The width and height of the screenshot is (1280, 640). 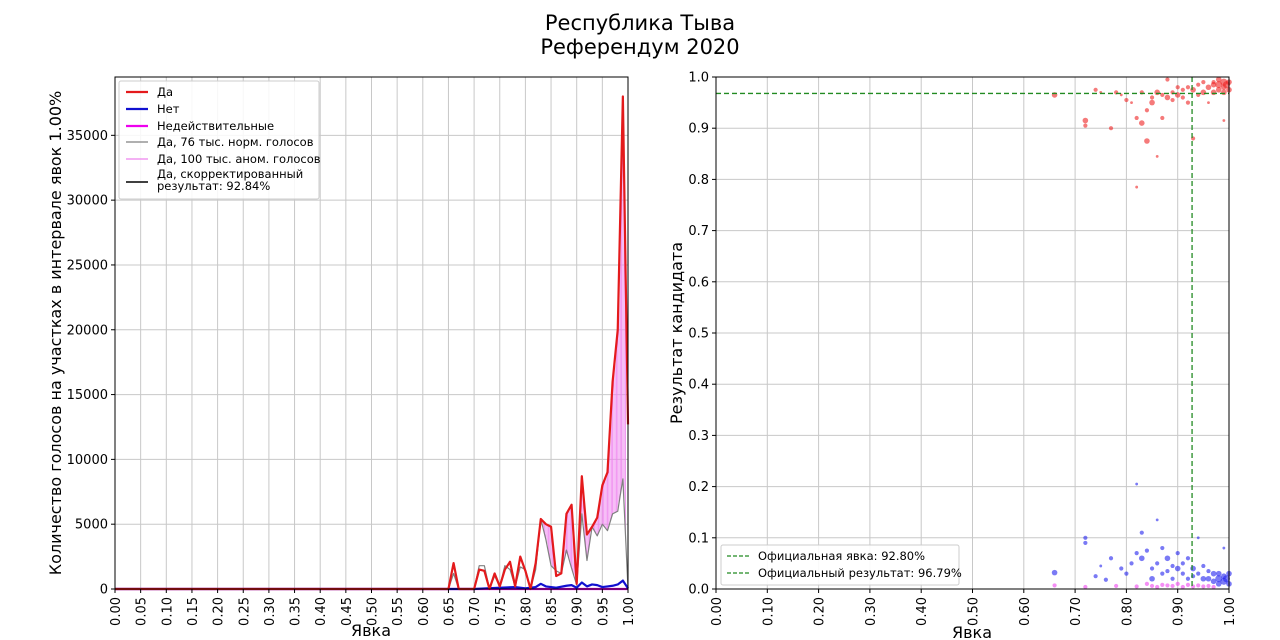 What do you see at coordinates (1230, 611) in the screenshot?
I see `right-x-tick-label: 1.00` at bounding box center [1230, 611].